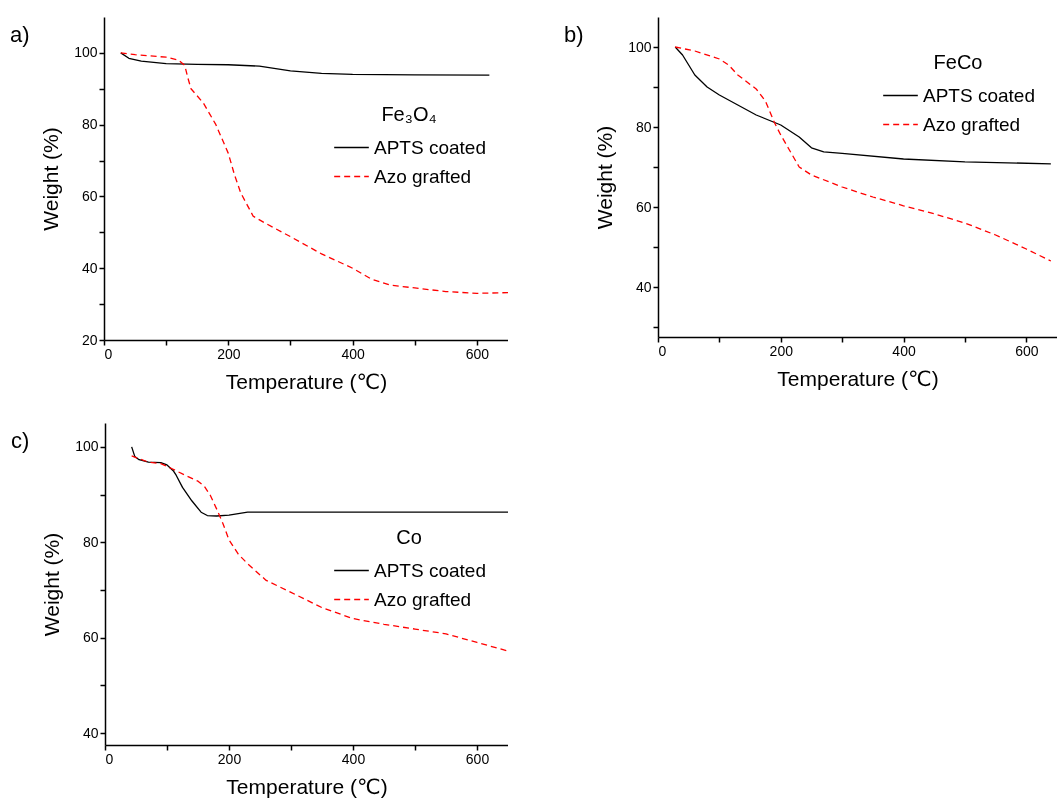 Image resolution: width=1057 pixels, height=810 pixels. What do you see at coordinates (89, 339) in the screenshot?
I see `y-tick-label: 20` at bounding box center [89, 339].